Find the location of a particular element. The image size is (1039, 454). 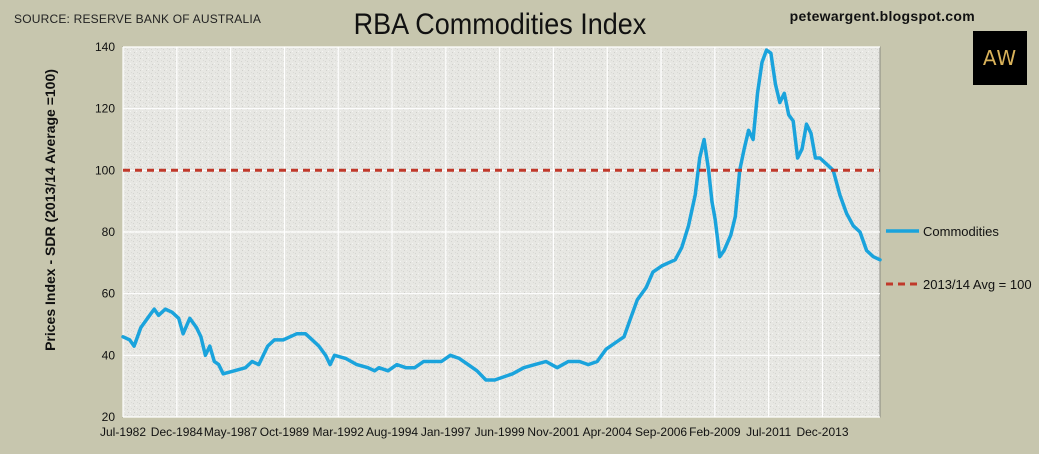

x-tick-label: Jul-2011 is located at coordinates (768, 432).